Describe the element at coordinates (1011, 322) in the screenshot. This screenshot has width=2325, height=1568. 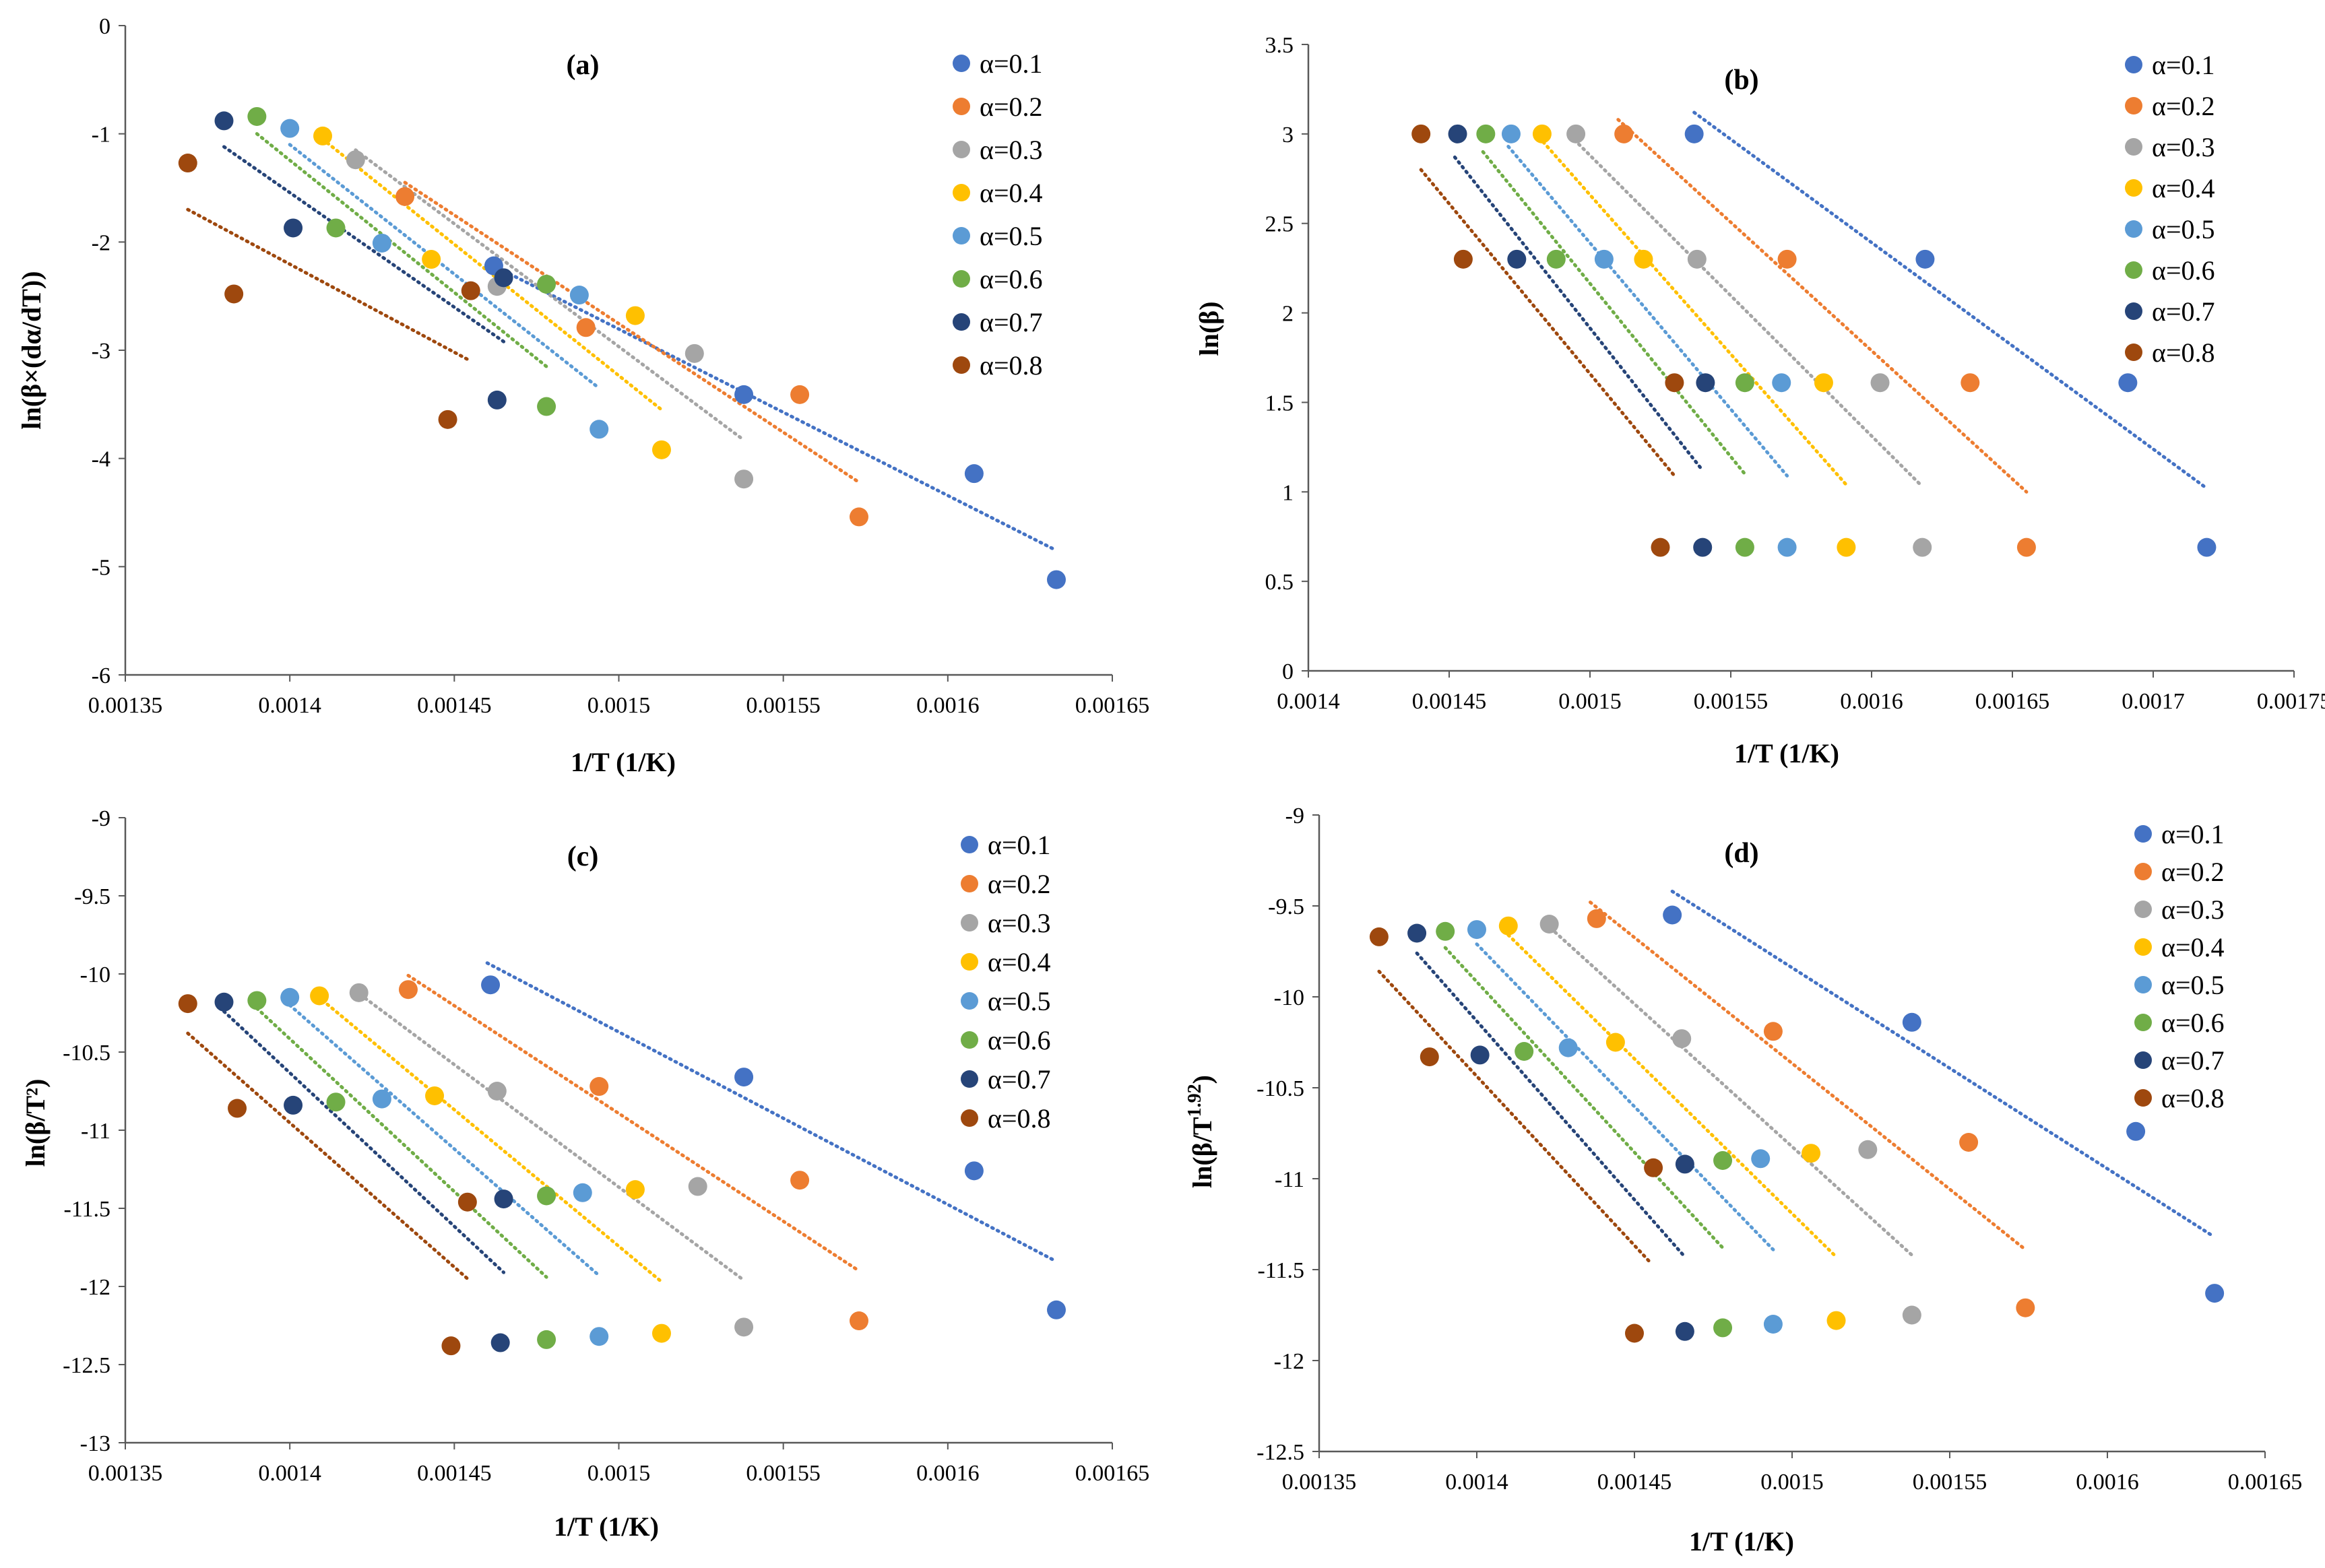
I see `legend-a-label: α=0.7` at that location.